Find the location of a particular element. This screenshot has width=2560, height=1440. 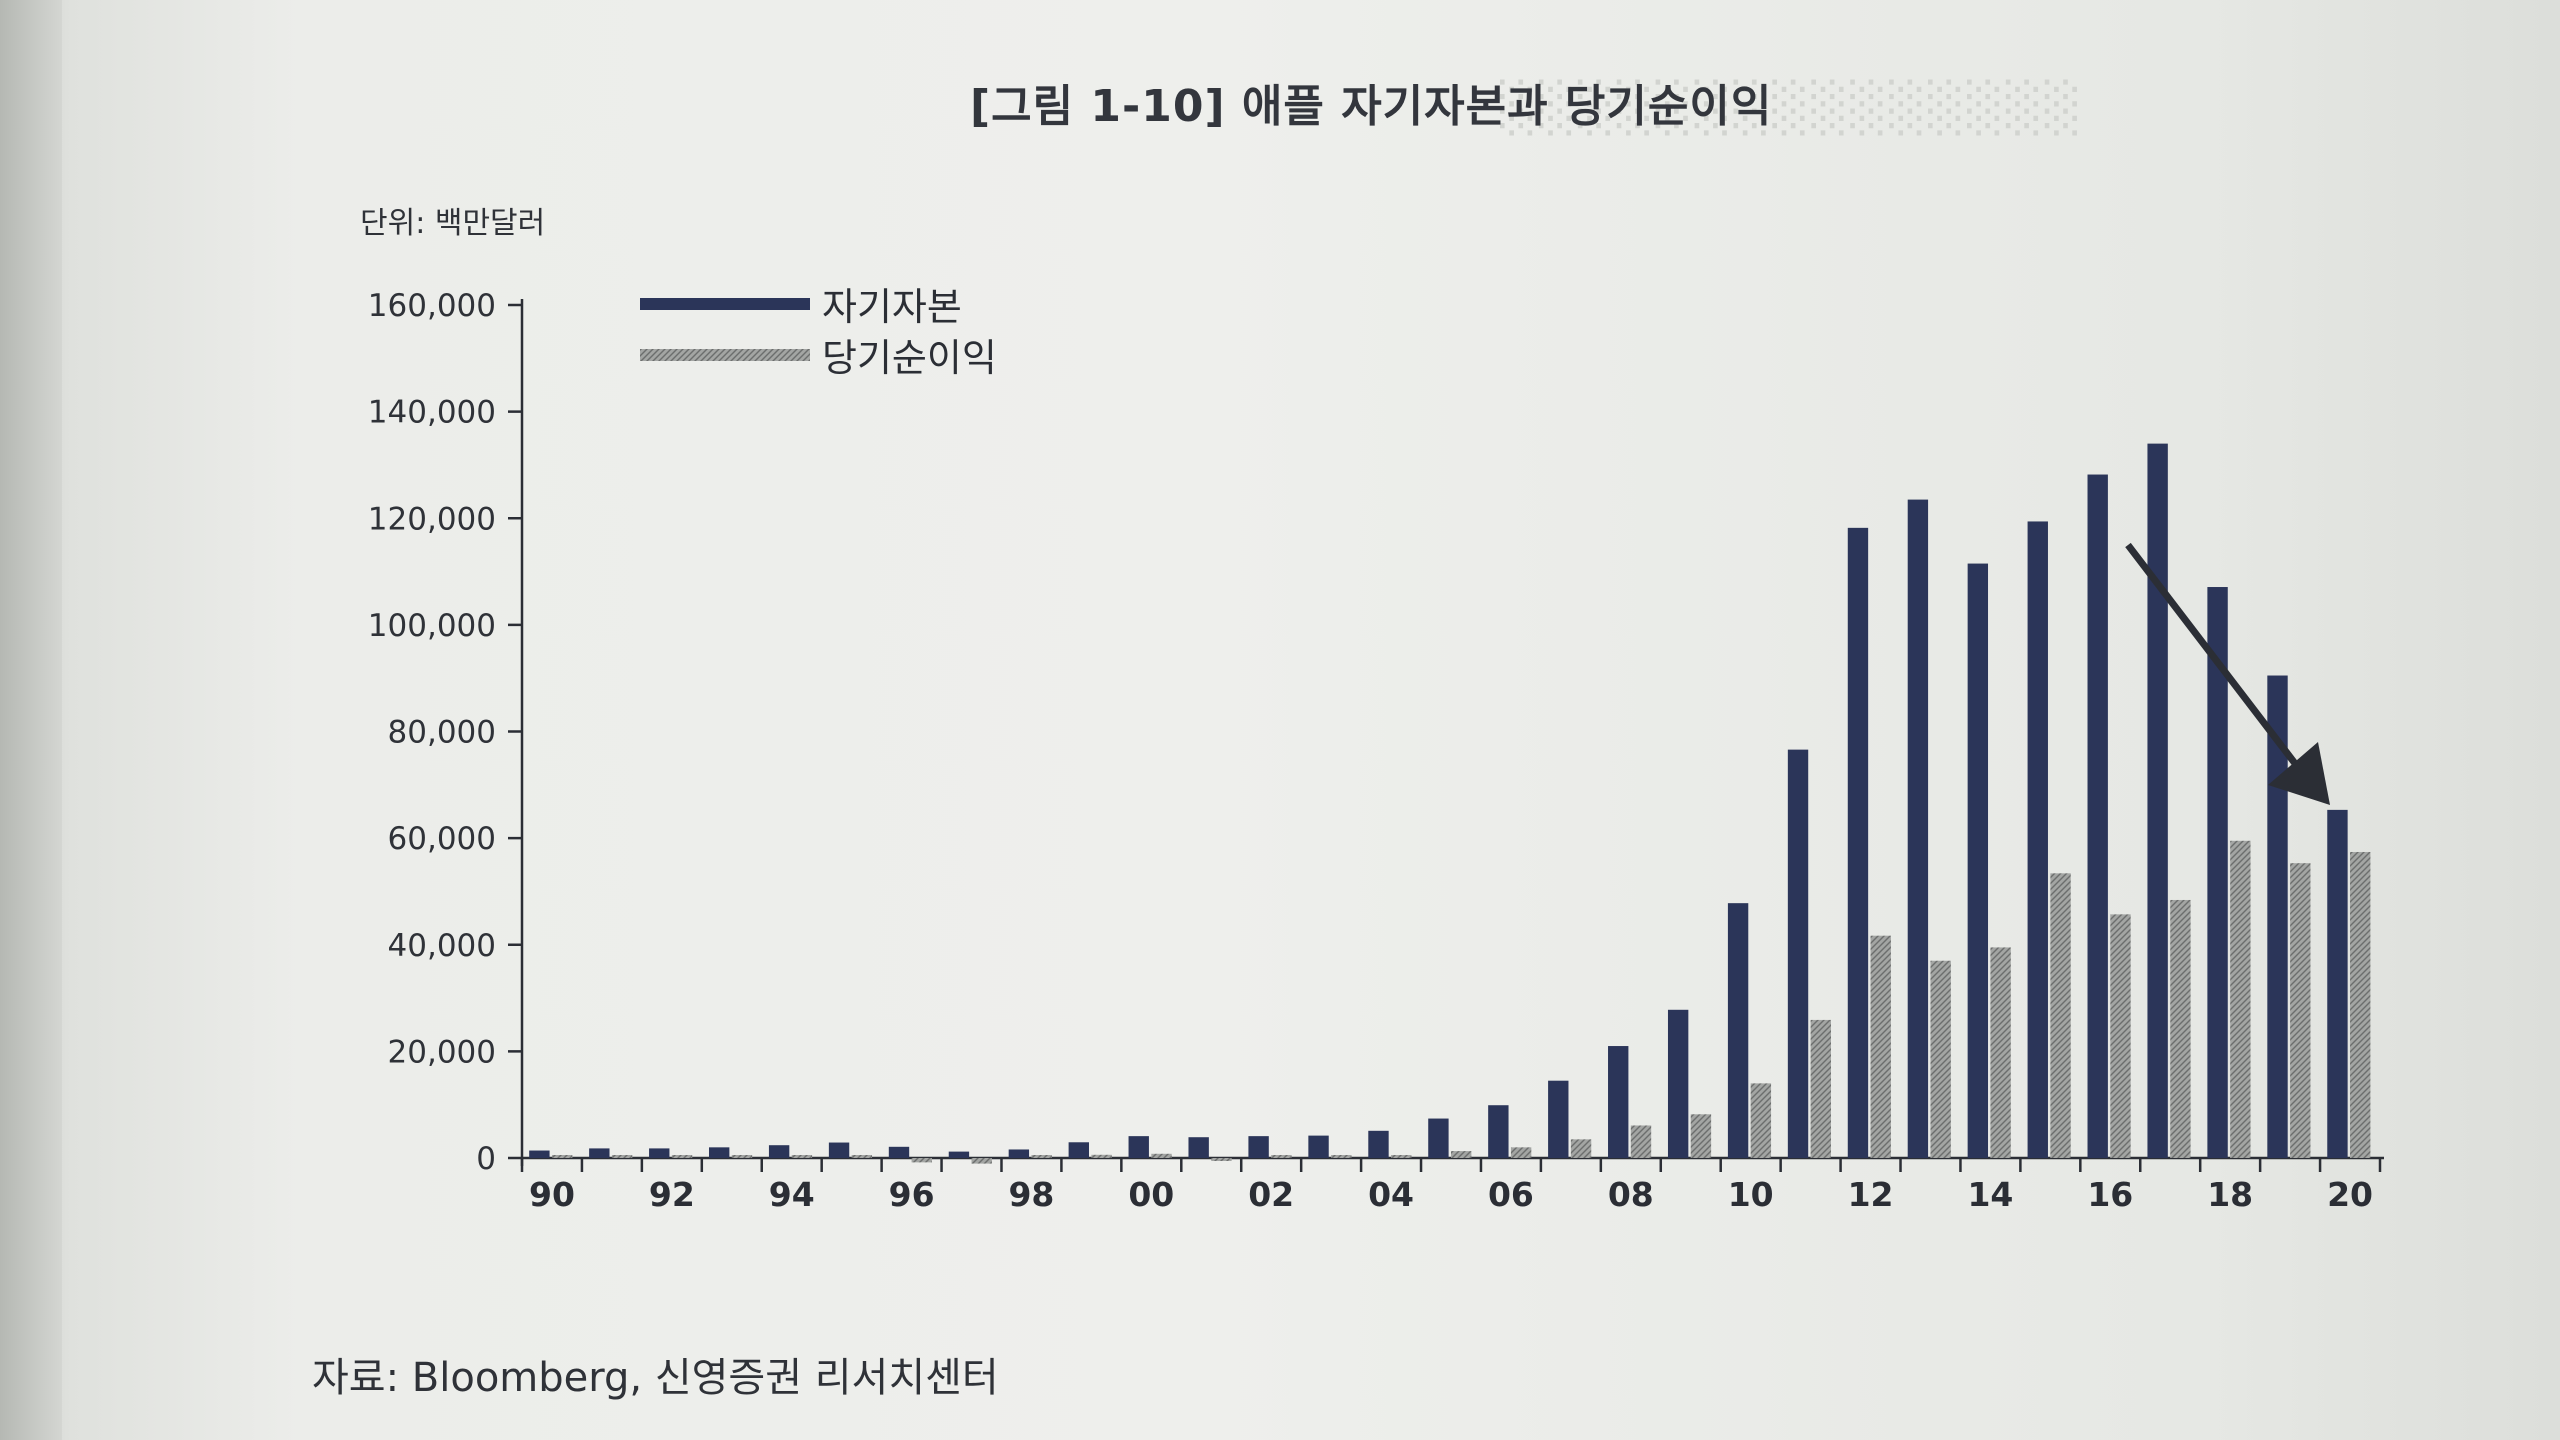

x-tick-label: 20 is located at coordinates (2350, 1194).